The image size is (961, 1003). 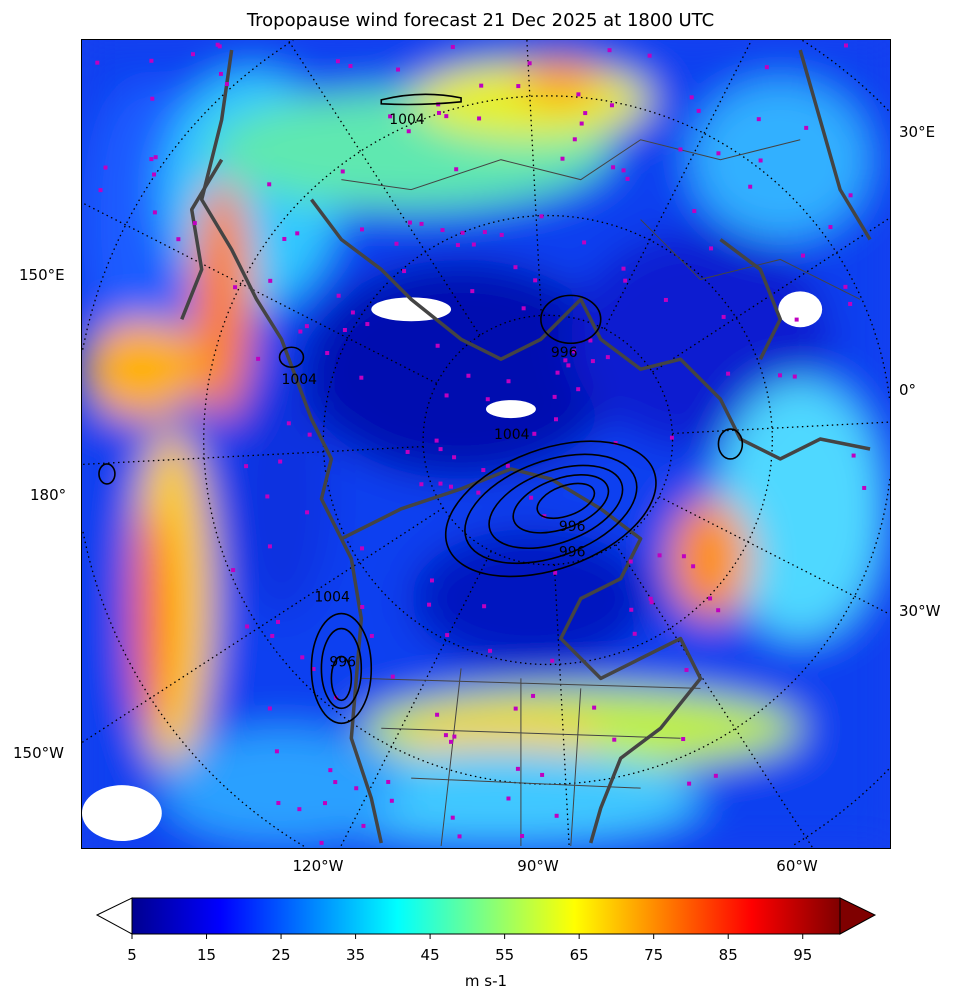 What do you see at coordinates (318, 866) in the screenshot?
I see `lon-label-bottom: 120°W` at bounding box center [318, 866].